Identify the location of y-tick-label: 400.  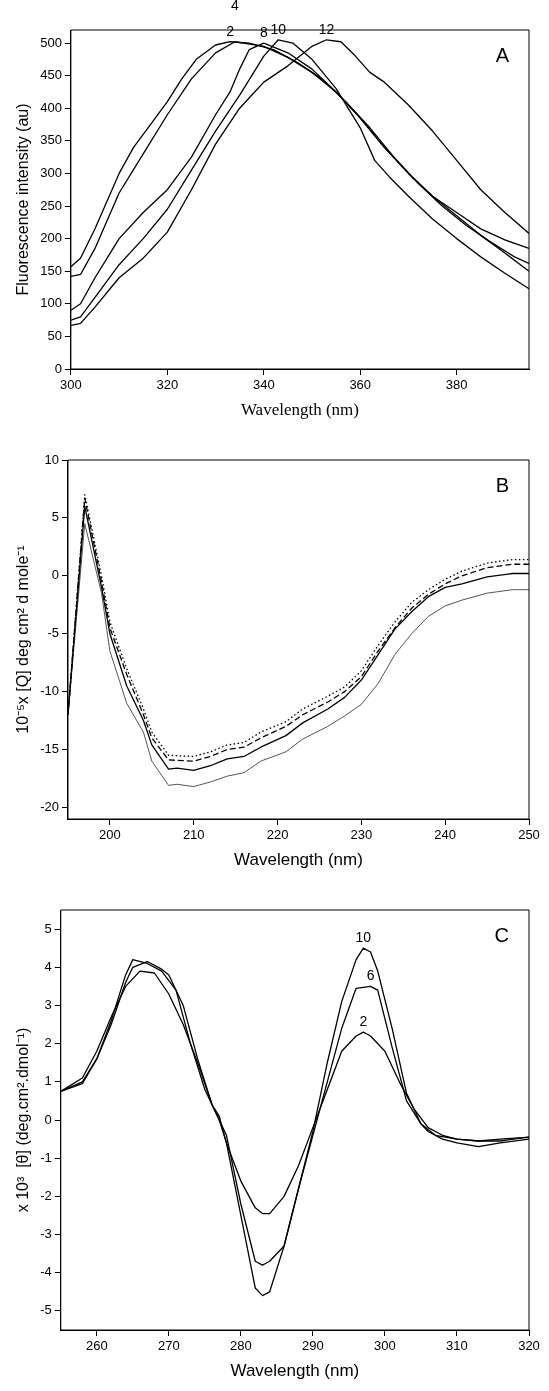
(51, 107).